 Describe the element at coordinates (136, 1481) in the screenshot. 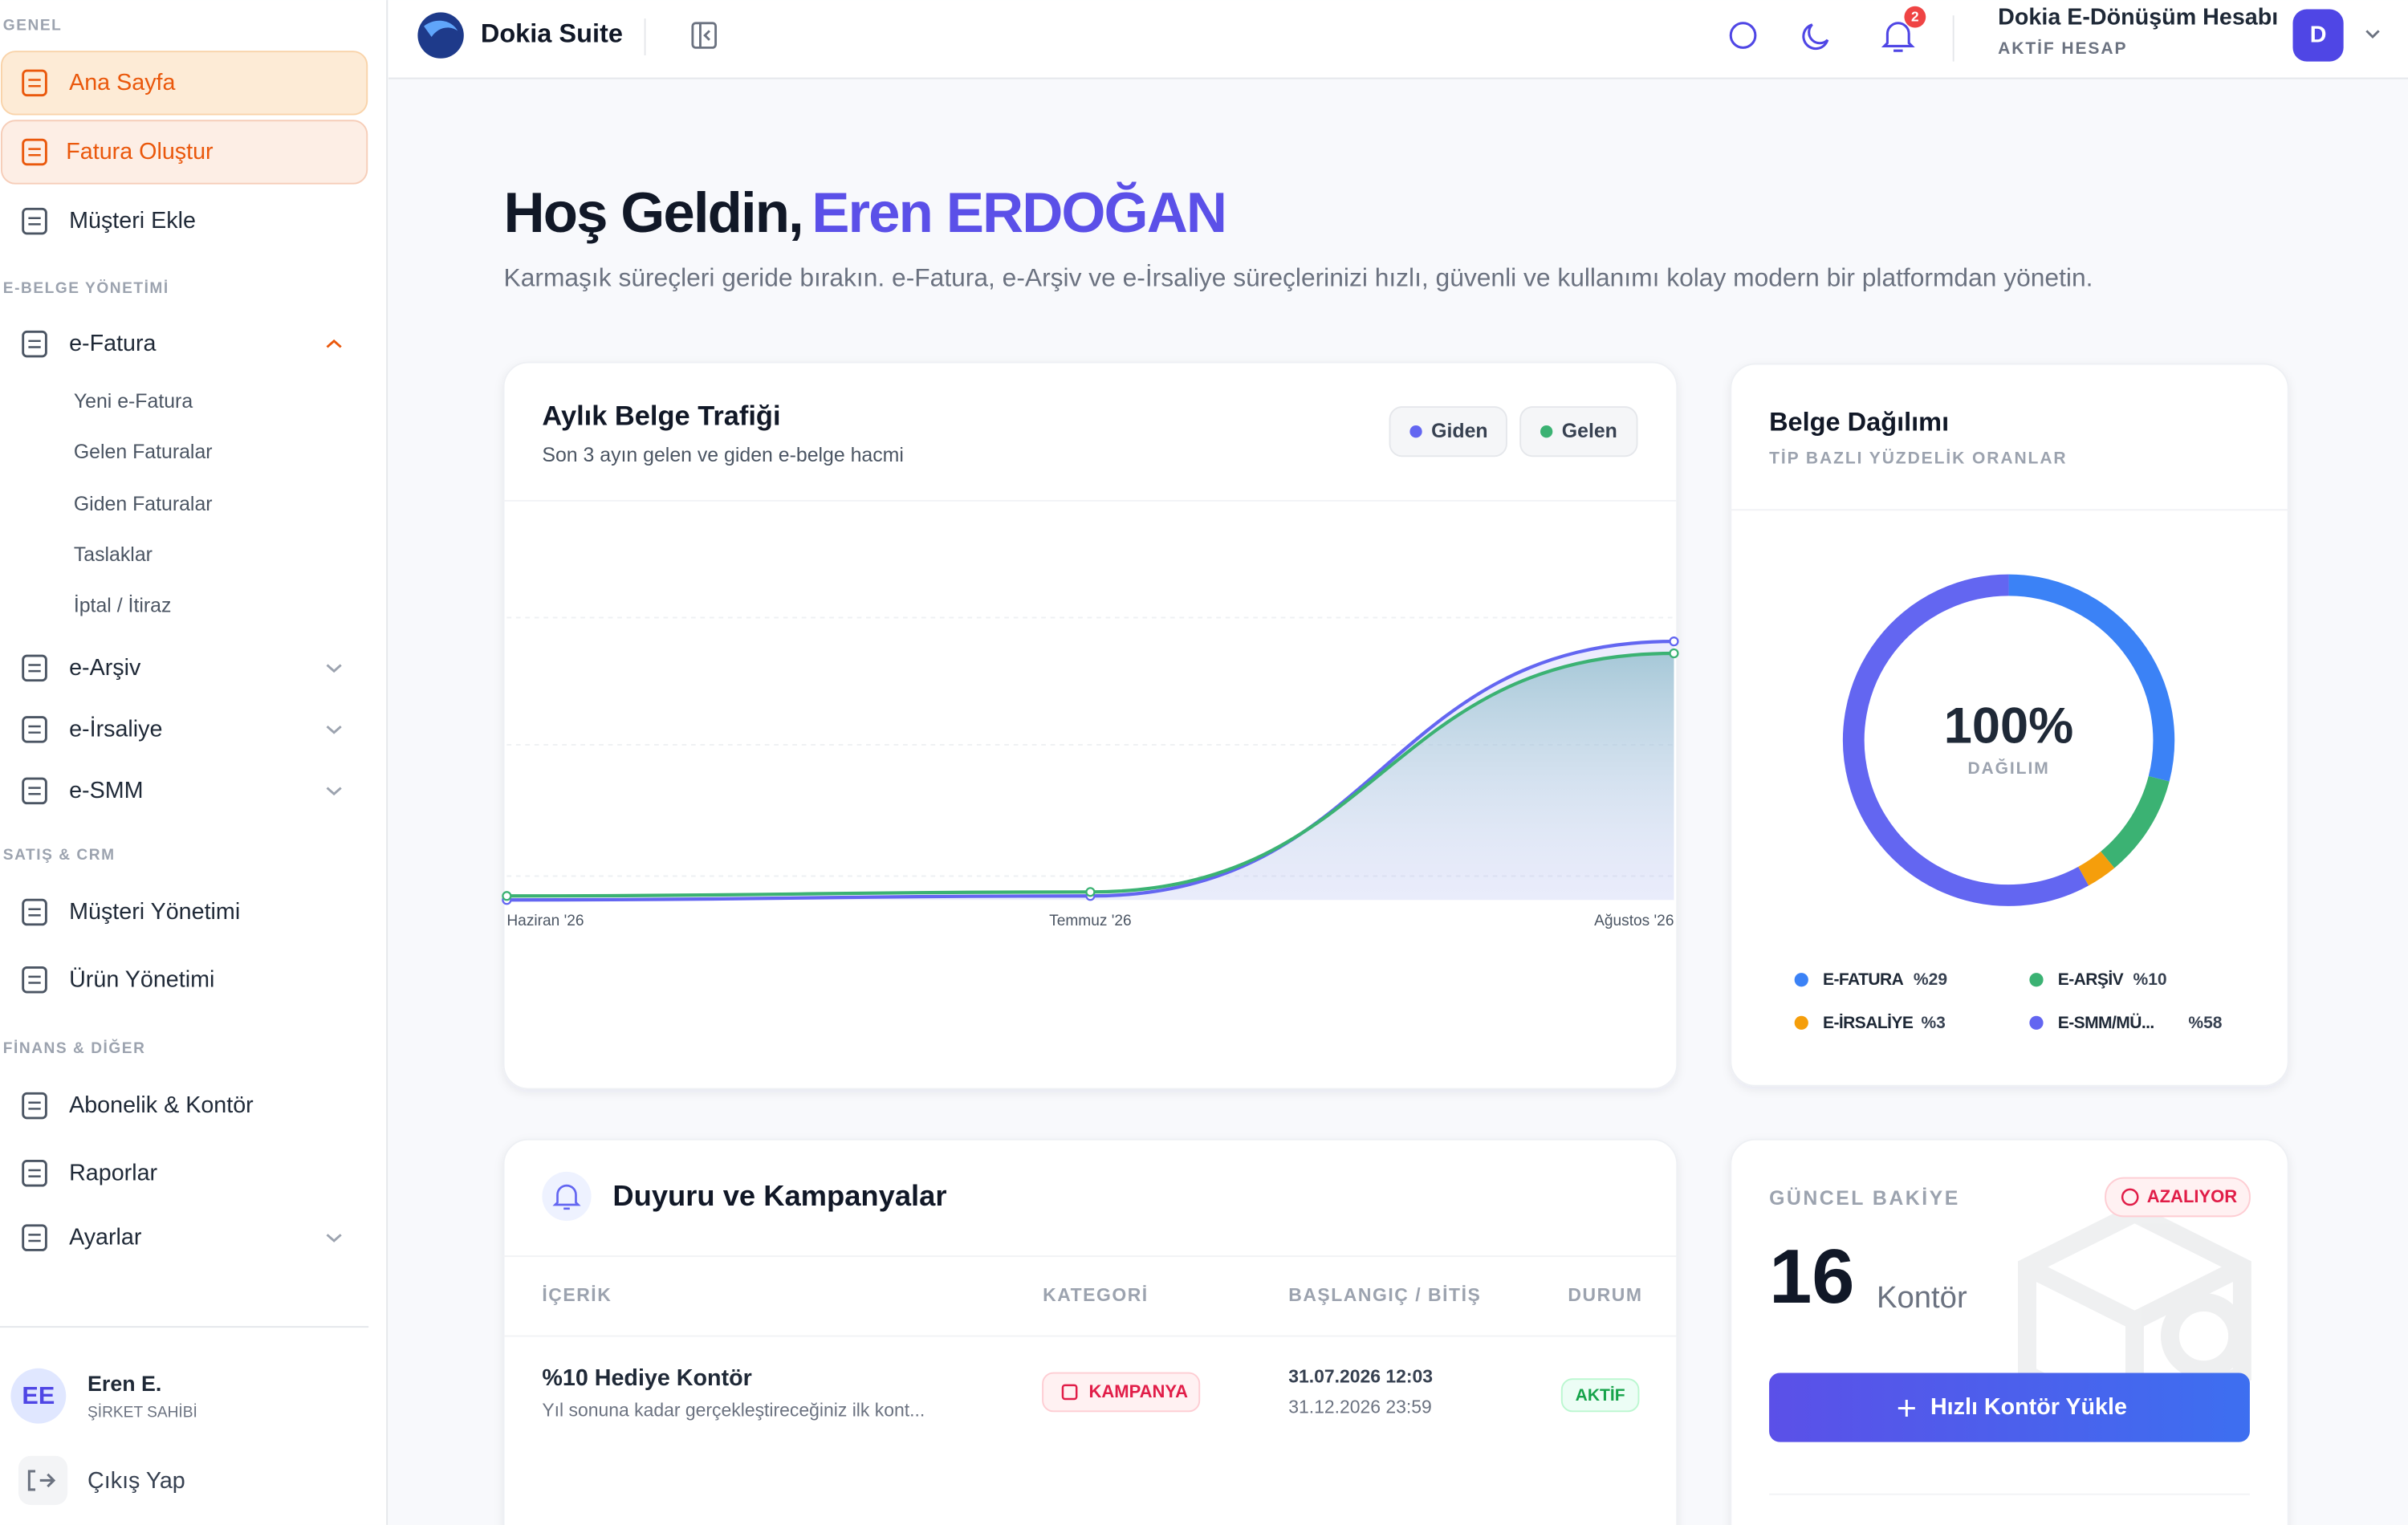

I see `logout: Çıkış Yap` at that location.